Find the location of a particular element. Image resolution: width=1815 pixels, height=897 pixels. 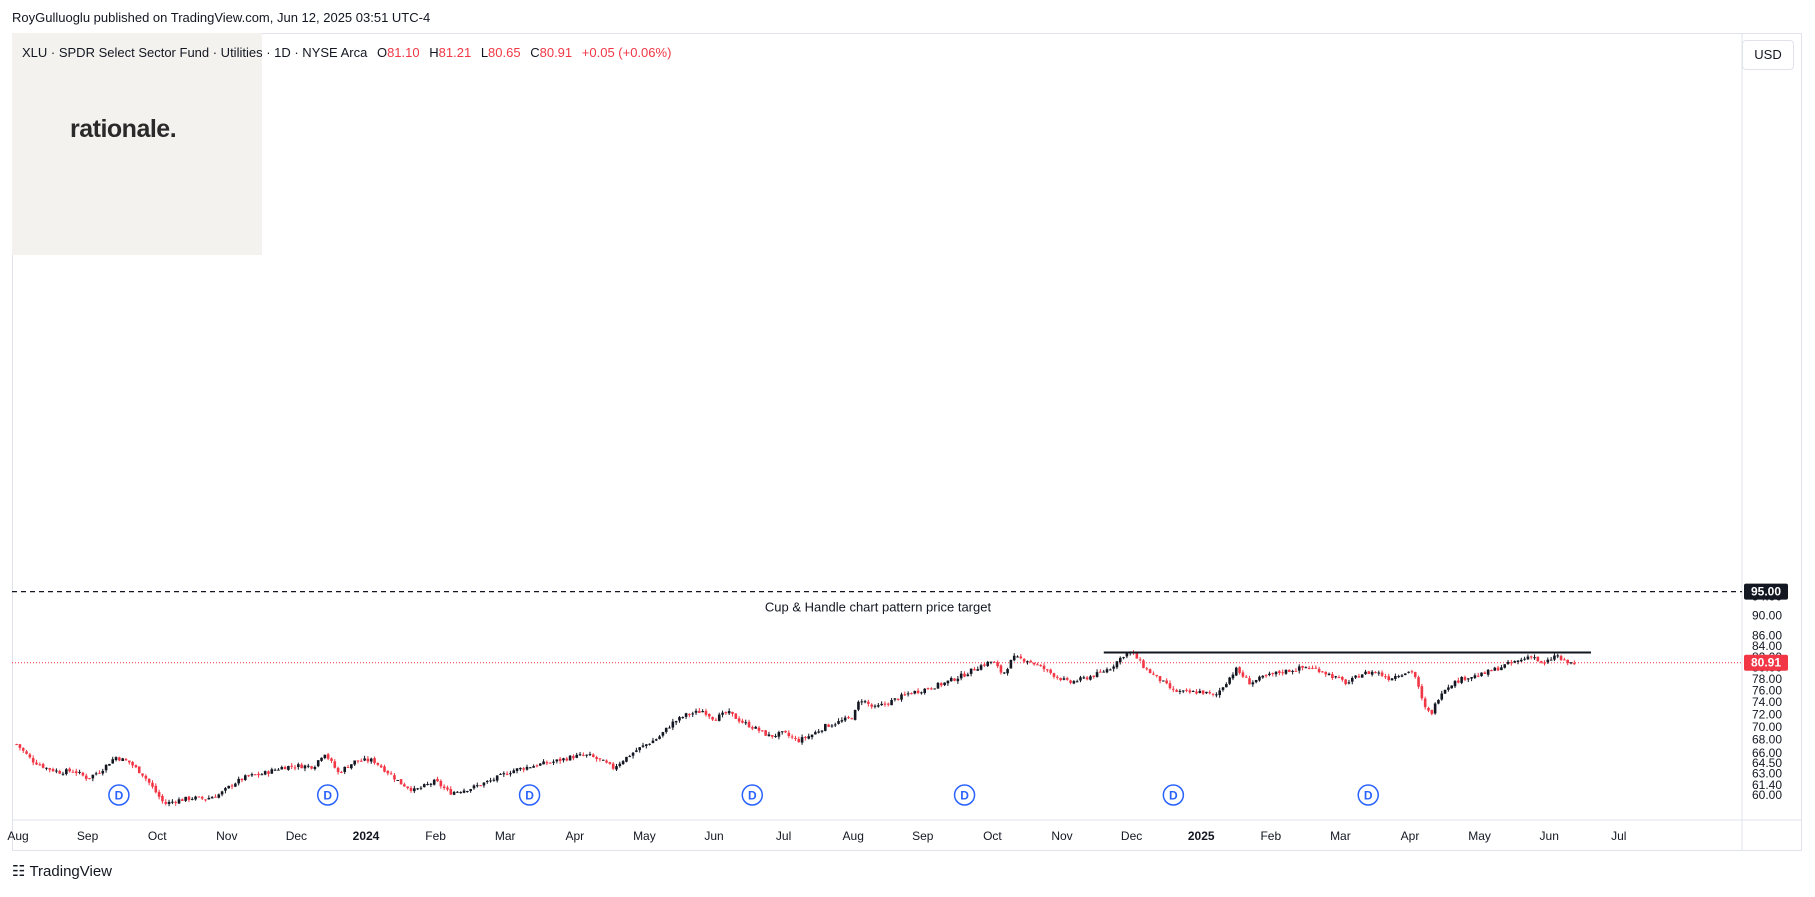

currency-button: USD is located at coordinates (1768, 55).